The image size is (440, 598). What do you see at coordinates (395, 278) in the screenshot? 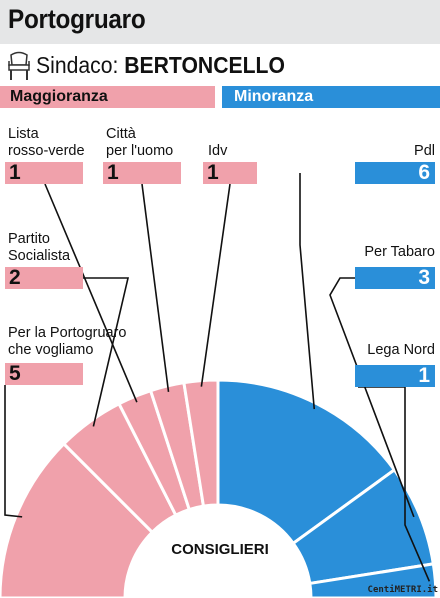
I see `seat-count-6: 3` at bounding box center [395, 278].